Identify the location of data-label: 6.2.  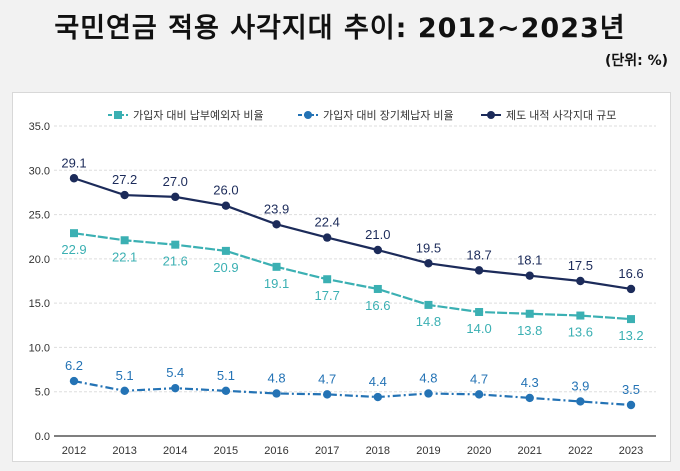
(74, 365).